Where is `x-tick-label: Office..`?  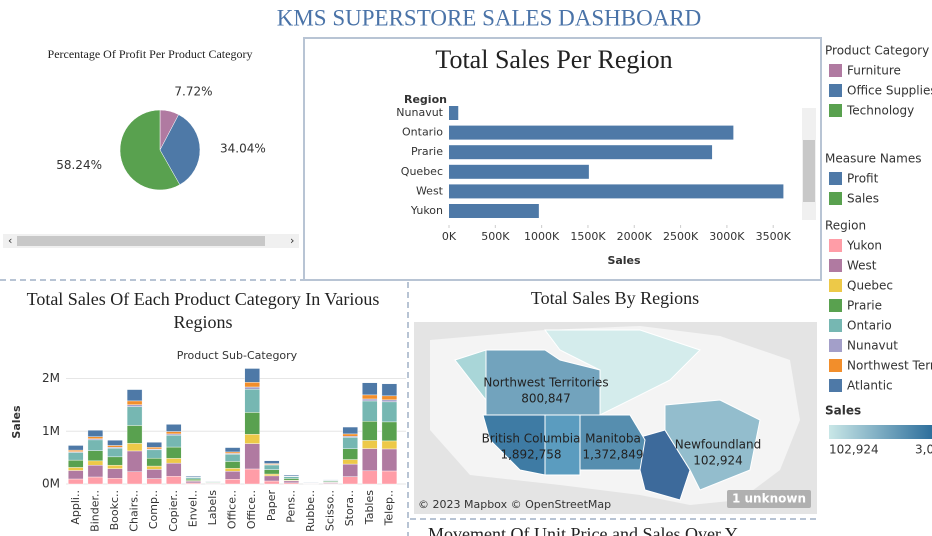 x-tick-label: Office.. is located at coordinates (232, 509).